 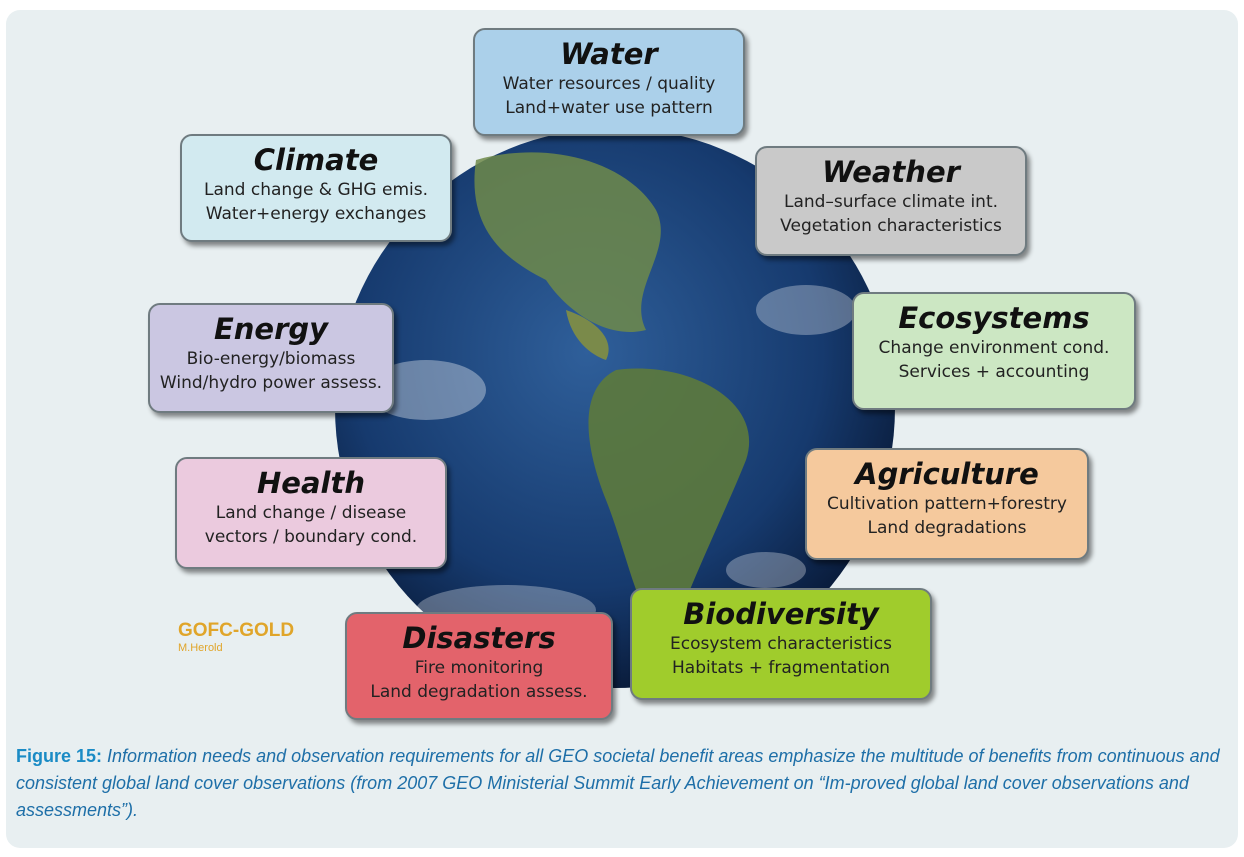 What do you see at coordinates (947, 474) in the screenshot?
I see `box-title: Agriculture` at bounding box center [947, 474].